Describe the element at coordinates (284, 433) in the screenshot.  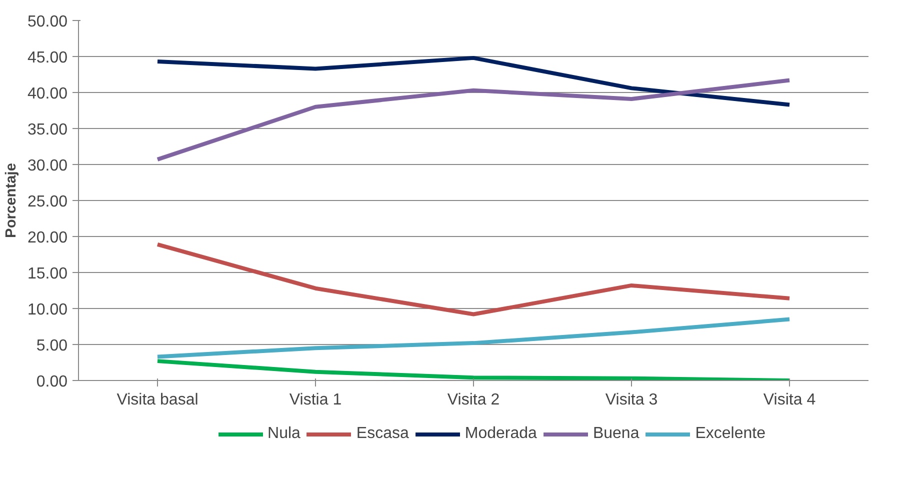
I see `legend-label: Nula` at that location.